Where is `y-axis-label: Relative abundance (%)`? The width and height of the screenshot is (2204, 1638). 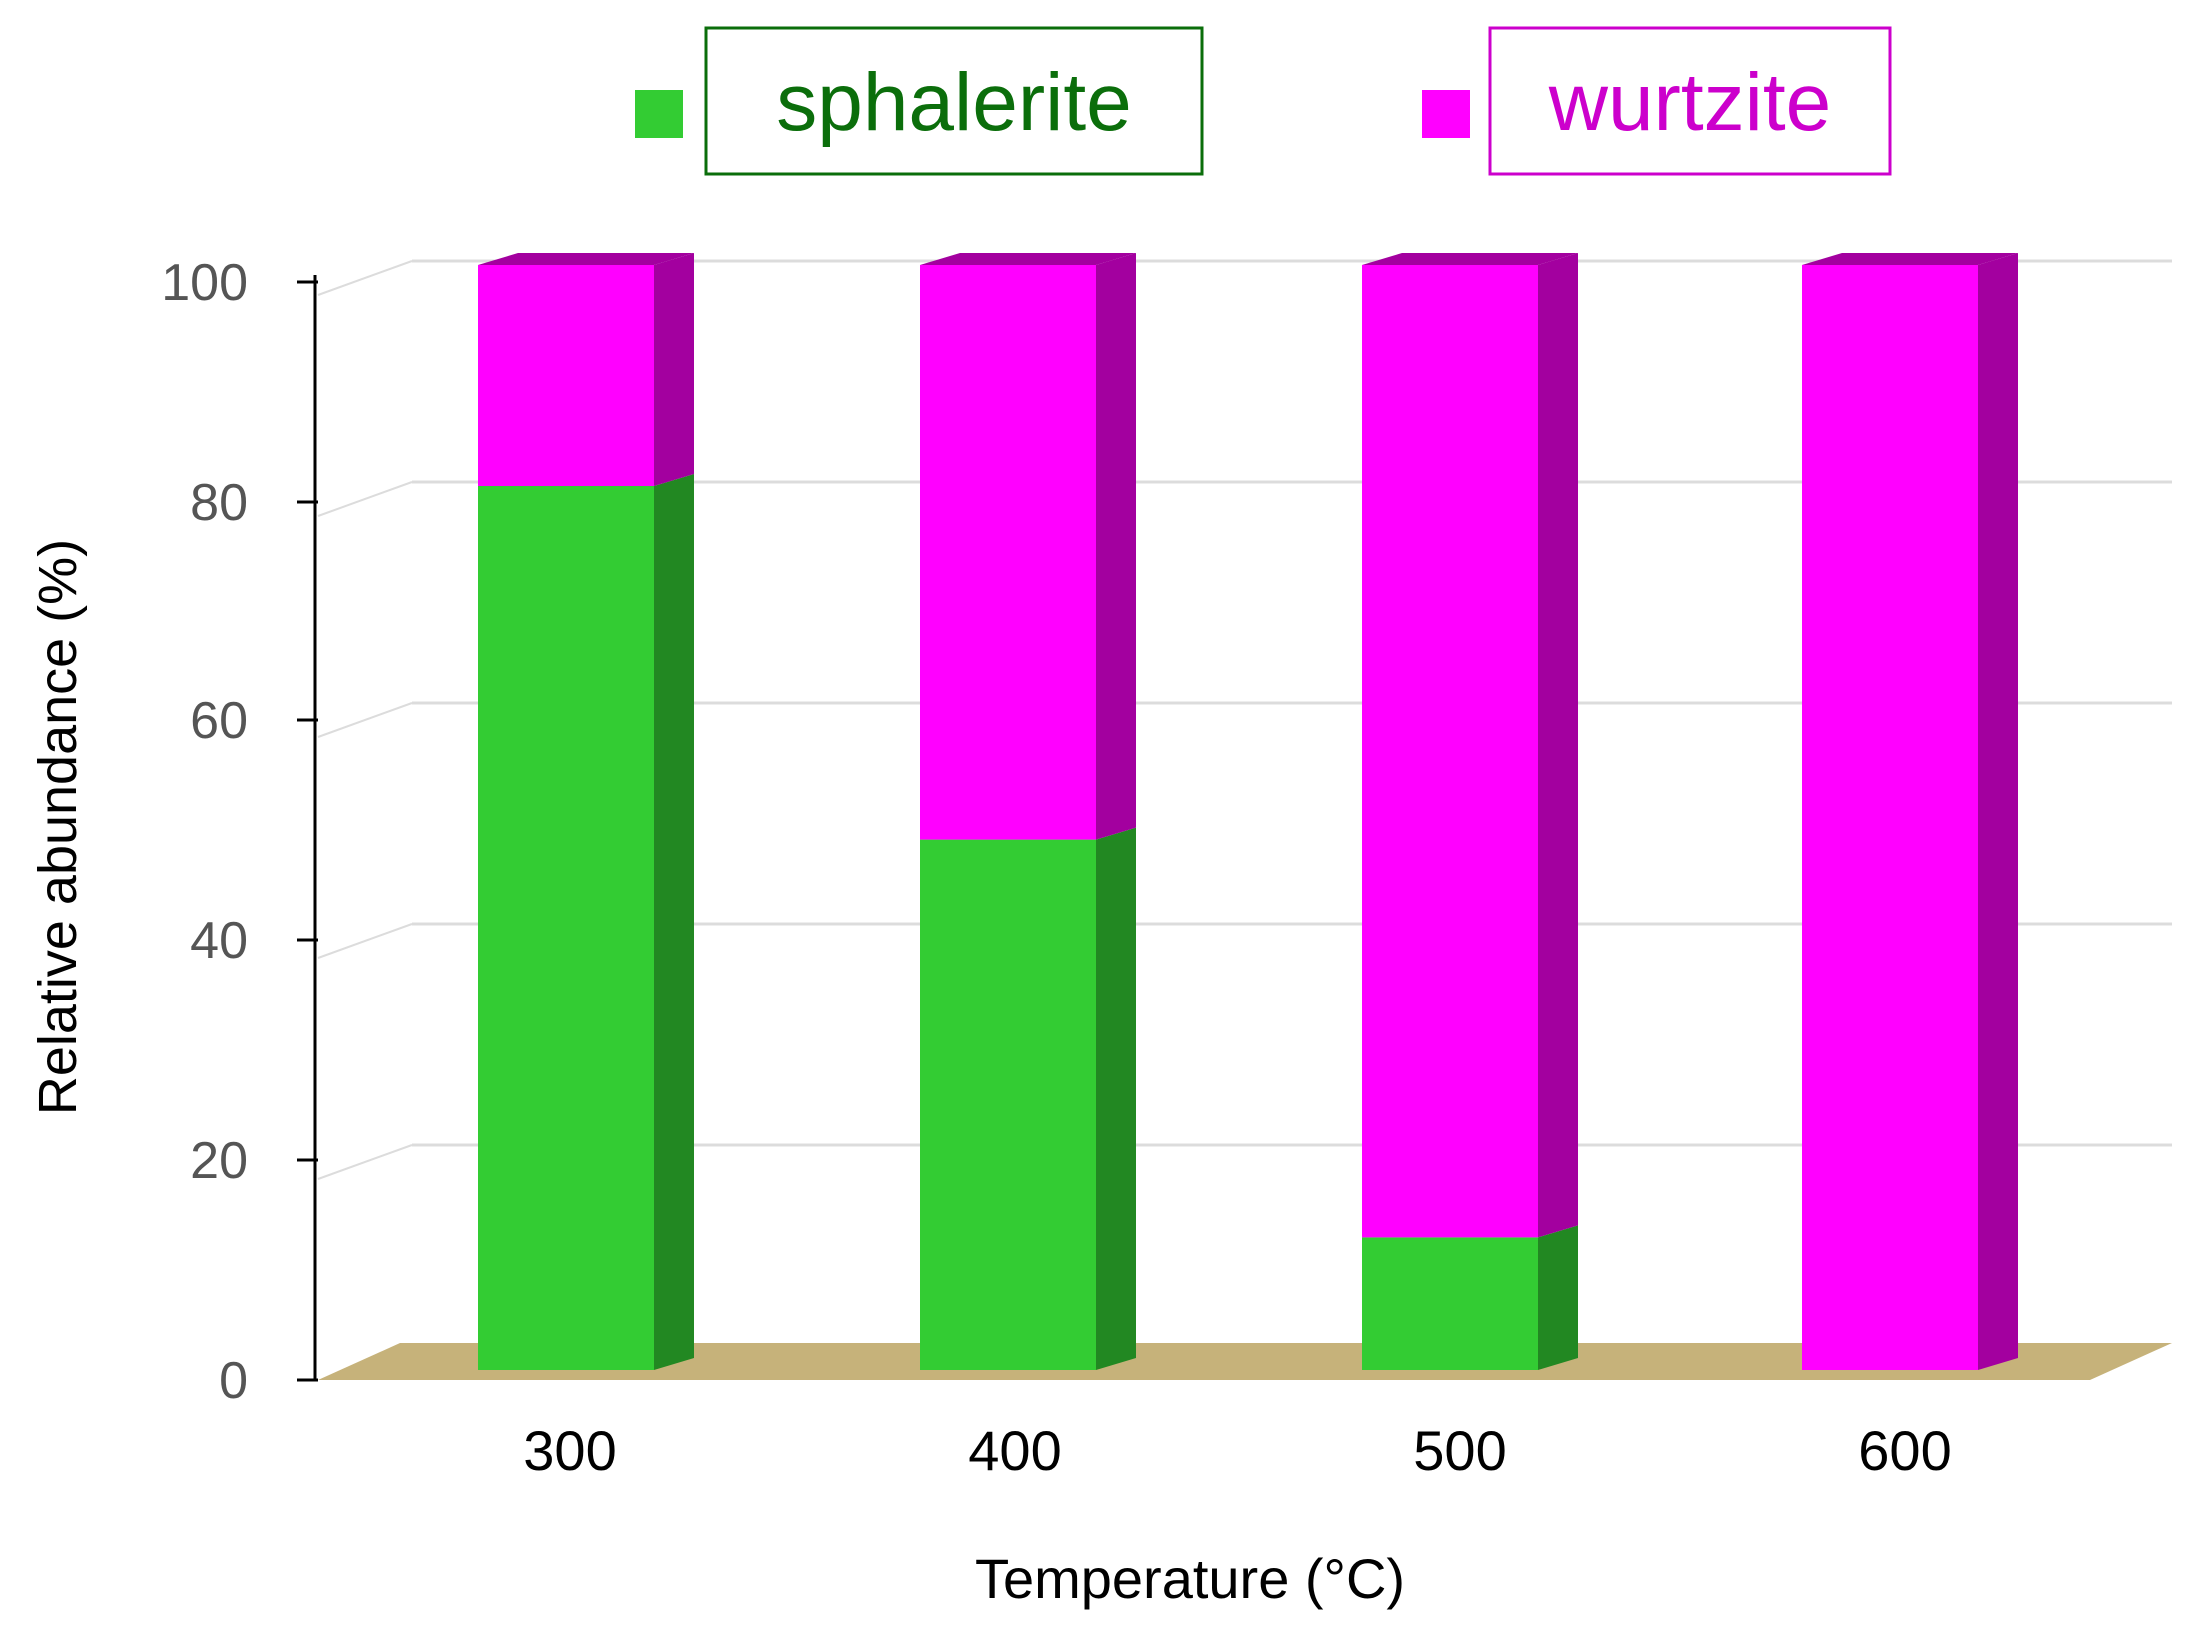 y-axis-label: Relative abundance (%) is located at coordinates (58, 827).